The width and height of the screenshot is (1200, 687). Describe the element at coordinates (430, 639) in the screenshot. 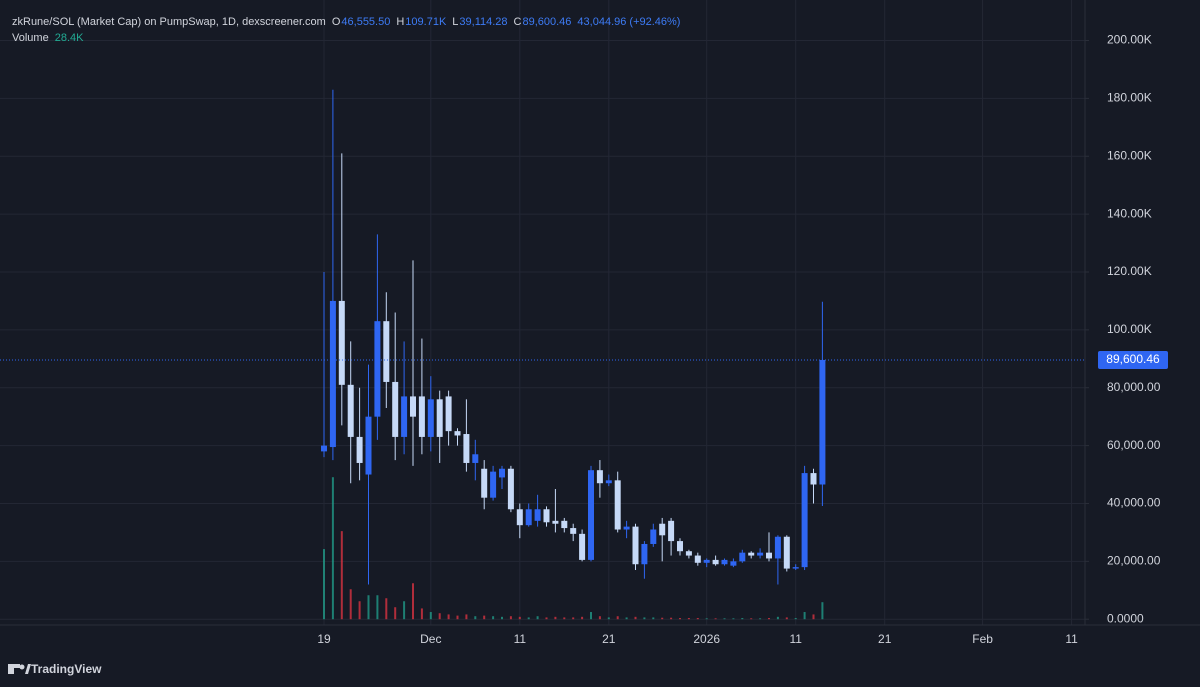

I see `x-tick-label: Dec` at that location.